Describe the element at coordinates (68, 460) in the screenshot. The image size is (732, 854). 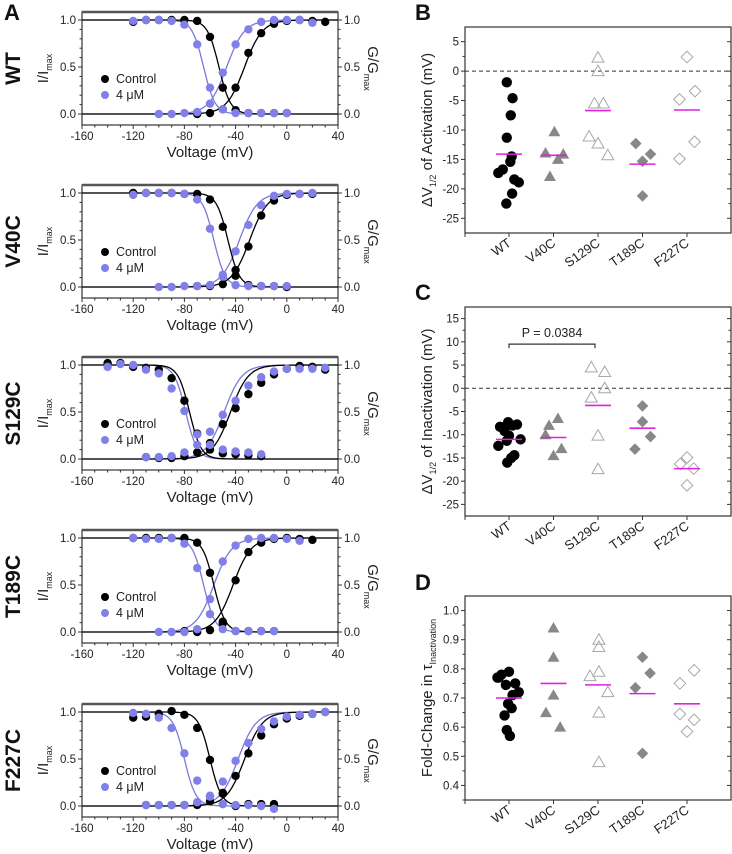
I see `y-tick-label-left: 0.0` at that location.